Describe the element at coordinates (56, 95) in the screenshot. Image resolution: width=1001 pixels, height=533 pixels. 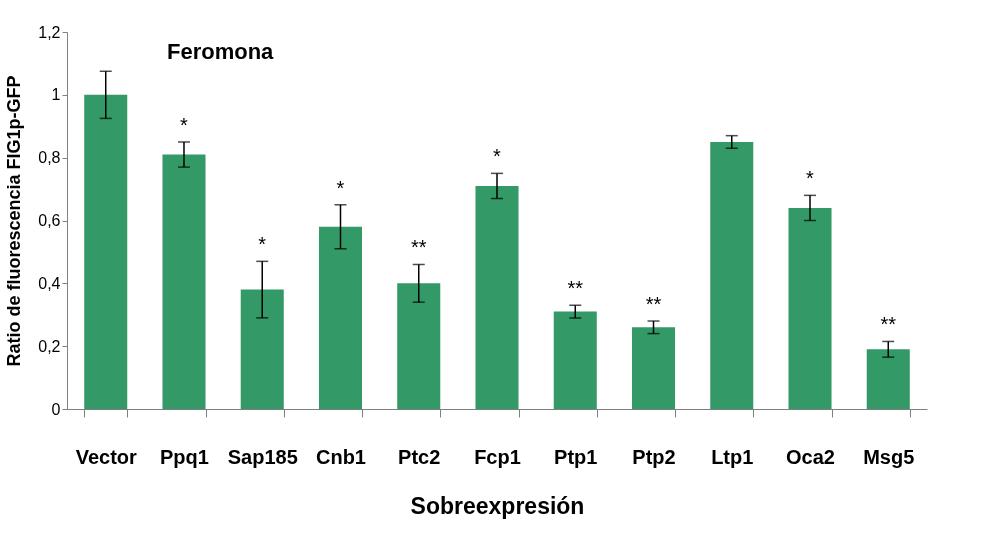
I see `y-tick-label: 1` at that location.